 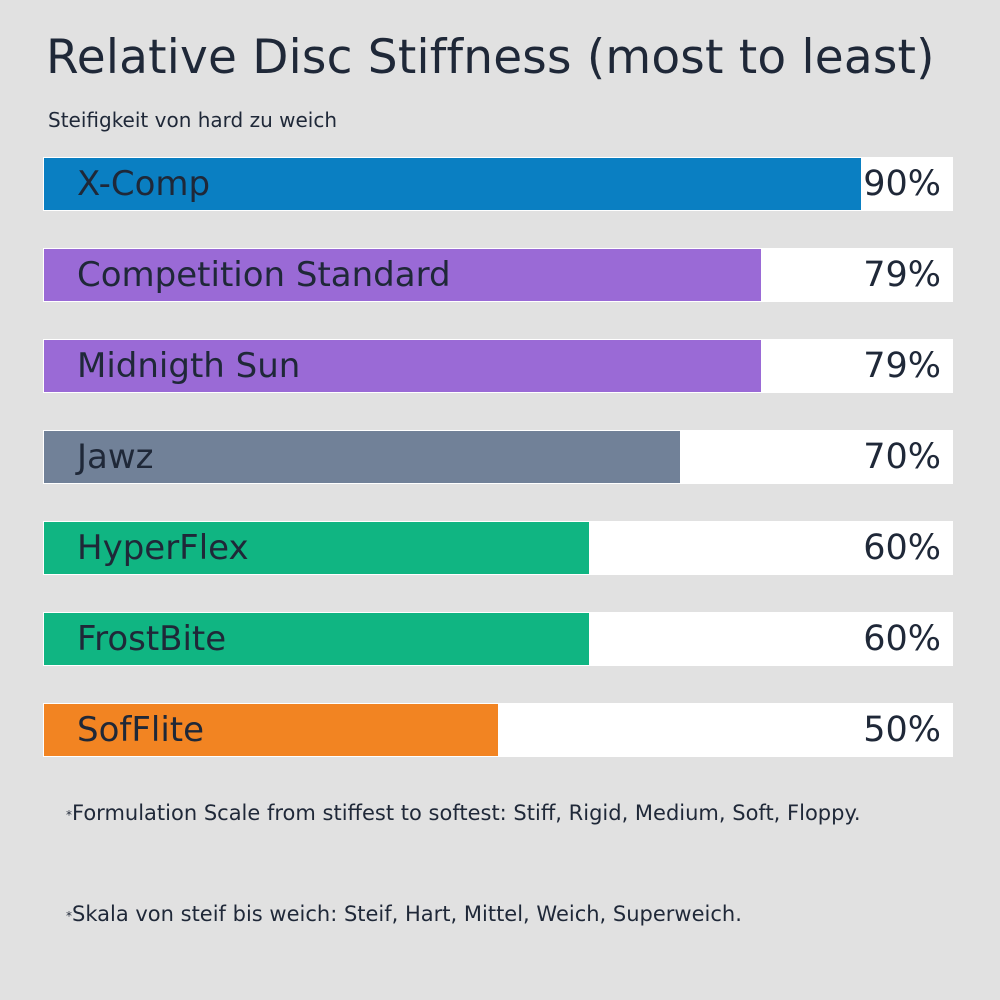 I want to click on bar-label: FrostBite, so click(x=152, y=639).